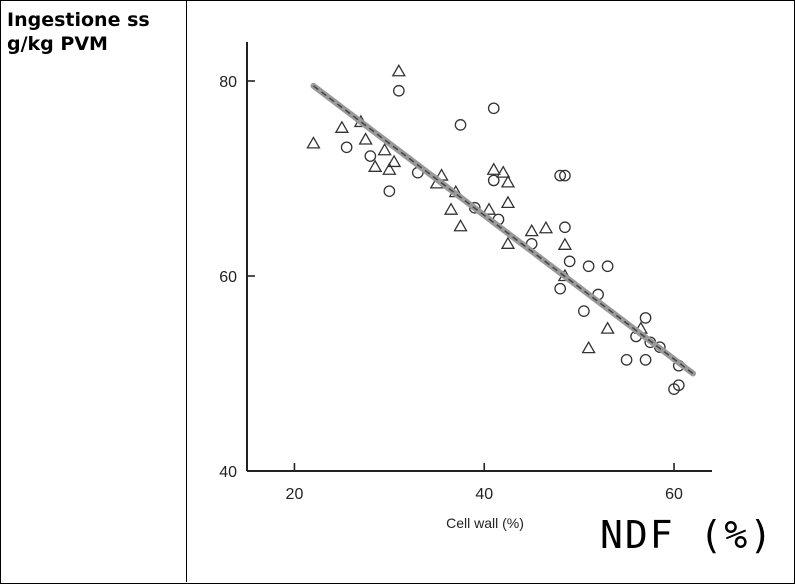  What do you see at coordinates (228, 82) in the screenshot?
I see `y-tick-label-80: 80` at bounding box center [228, 82].